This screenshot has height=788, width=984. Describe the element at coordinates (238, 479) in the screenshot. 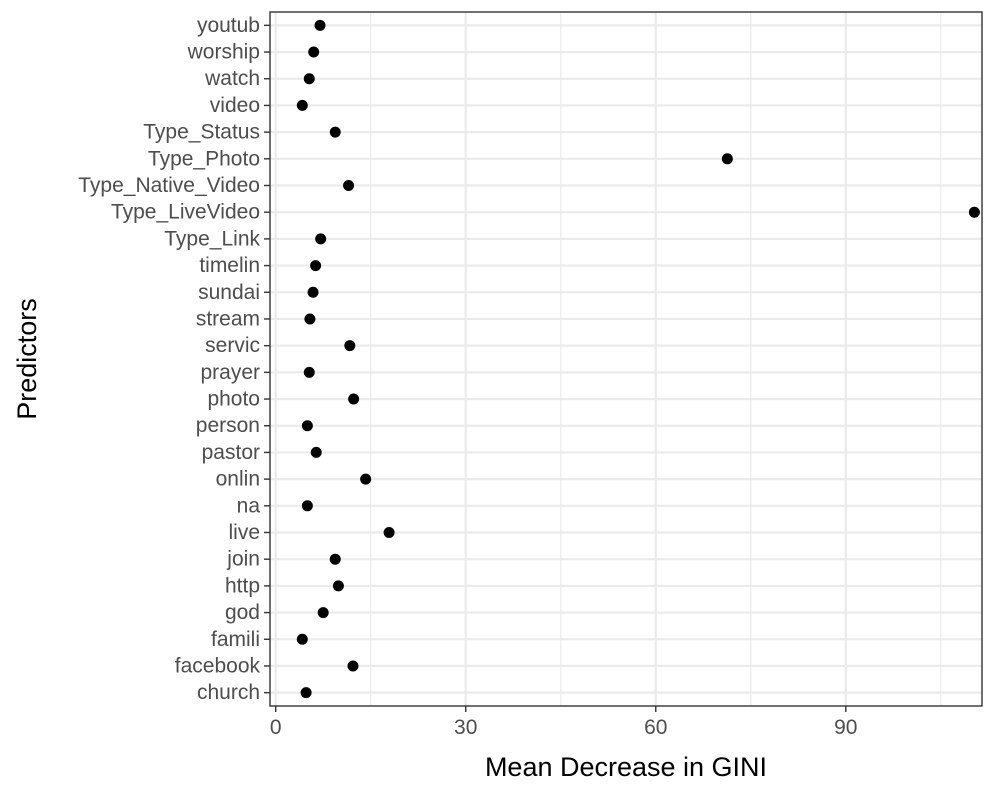

I see `y-tick-label: onlin` at that location.